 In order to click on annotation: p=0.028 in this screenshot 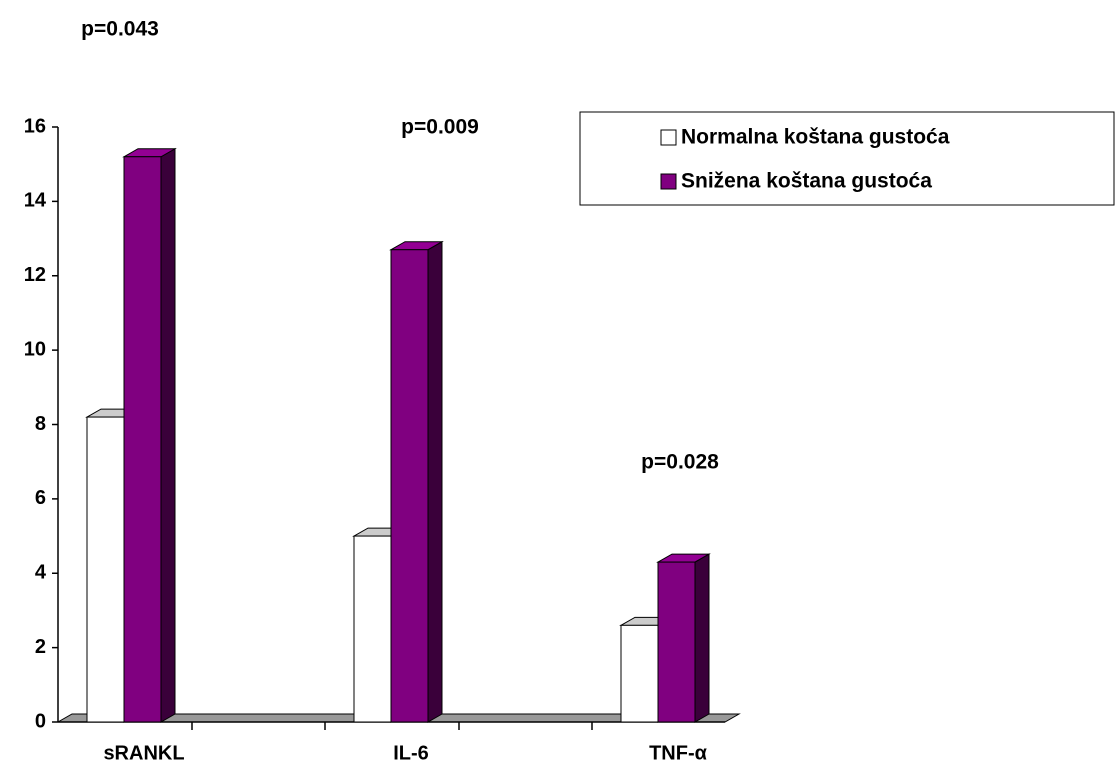, I will do `click(680, 462)`.